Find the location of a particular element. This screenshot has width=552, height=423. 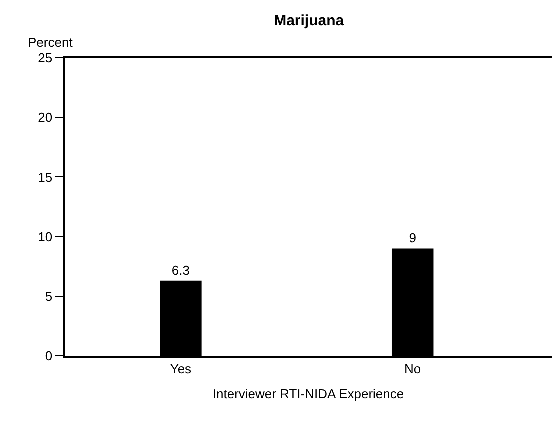

data-label: 6.3 is located at coordinates (181, 270).